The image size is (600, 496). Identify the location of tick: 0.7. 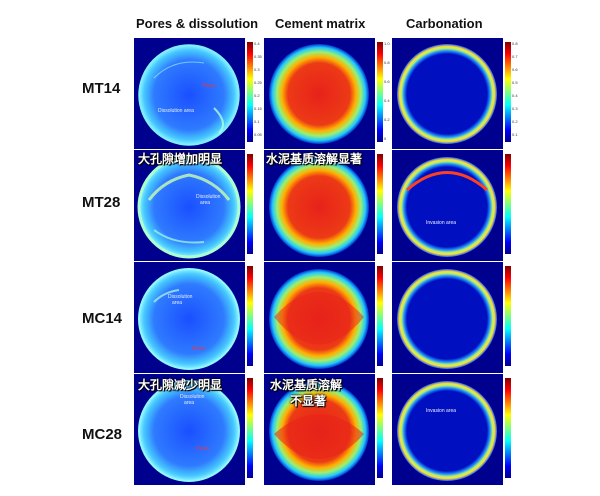
(515, 56).